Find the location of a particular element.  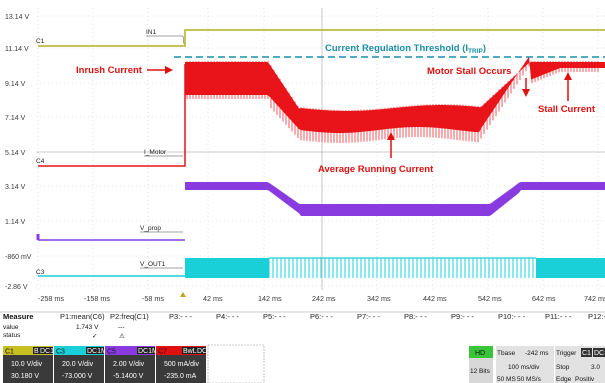

imotor-trace-low is located at coordinates (112, 115).